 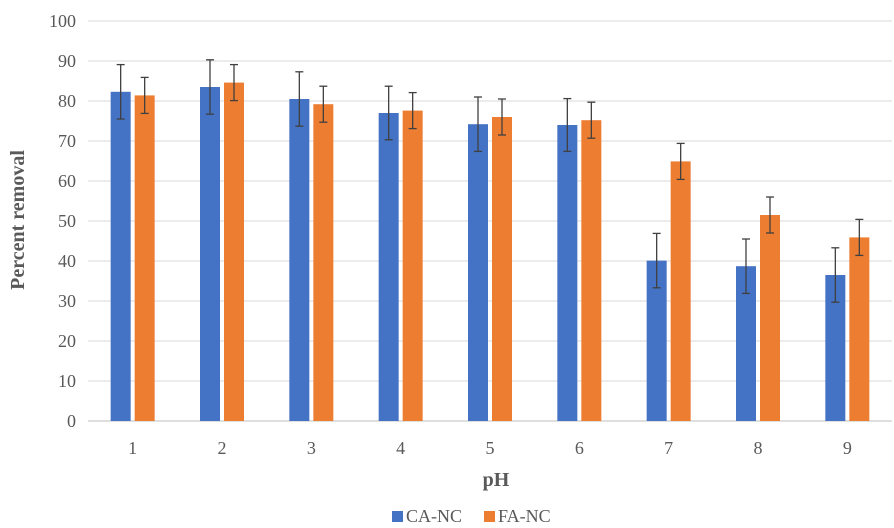 What do you see at coordinates (67, 381) in the screenshot?
I see `y-tick-label: 10` at bounding box center [67, 381].